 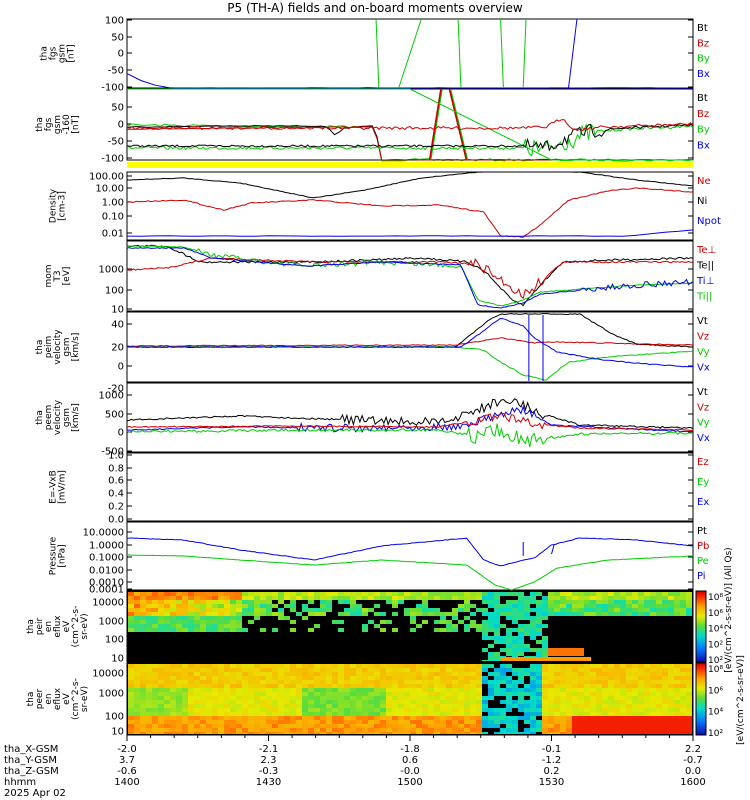 What do you see at coordinates (410, 749) in the screenshot?
I see `x-tick-label: -1.8` at bounding box center [410, 749].